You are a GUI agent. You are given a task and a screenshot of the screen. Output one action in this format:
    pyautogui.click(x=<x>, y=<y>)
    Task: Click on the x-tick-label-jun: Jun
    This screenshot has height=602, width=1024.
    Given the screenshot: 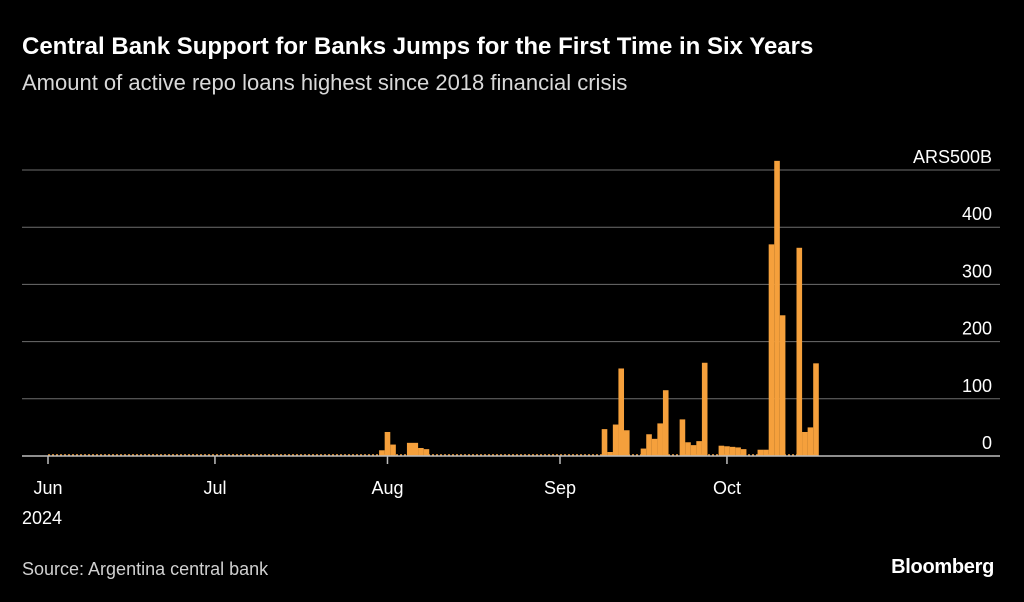 What is the action you would take?
    pyautogui.click(x=47, y=488)
    